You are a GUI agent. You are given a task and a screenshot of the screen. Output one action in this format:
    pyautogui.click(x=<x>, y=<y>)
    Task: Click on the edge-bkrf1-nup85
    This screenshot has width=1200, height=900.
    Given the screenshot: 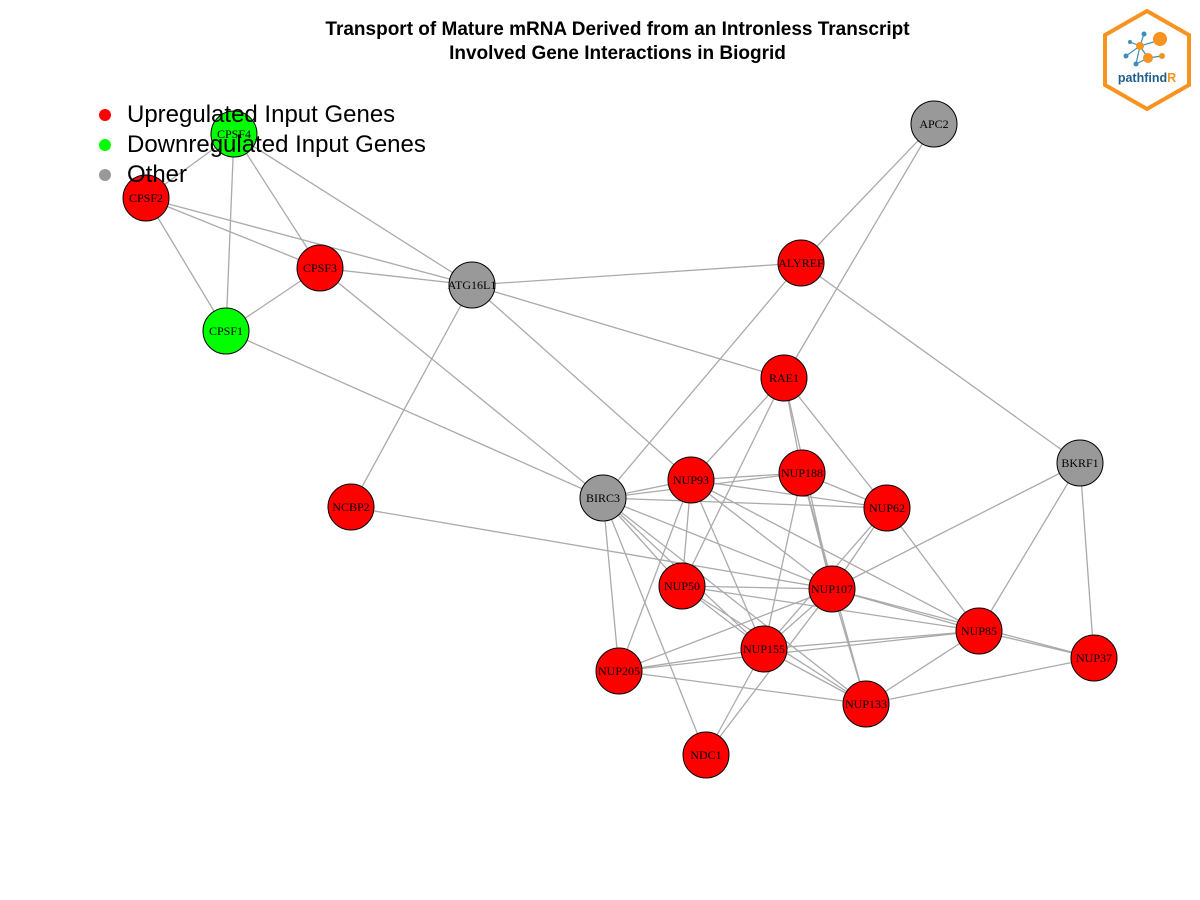 What is the action you would take?
    pyautogui.click(x=1029, y=547)
    